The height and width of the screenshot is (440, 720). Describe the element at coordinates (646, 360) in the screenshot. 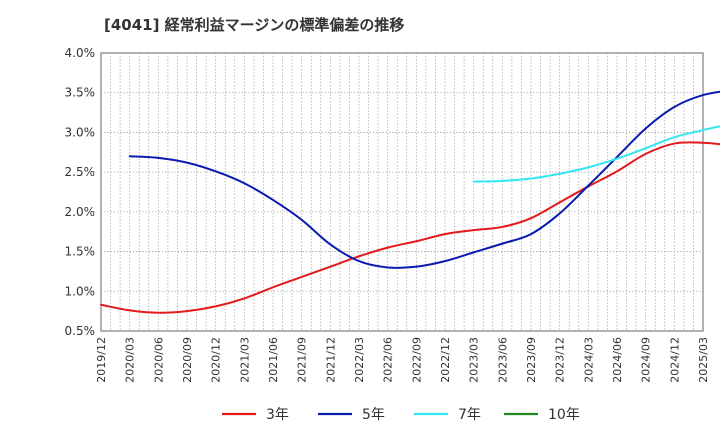

I see `x-tick-label: 2024/09` at that location.